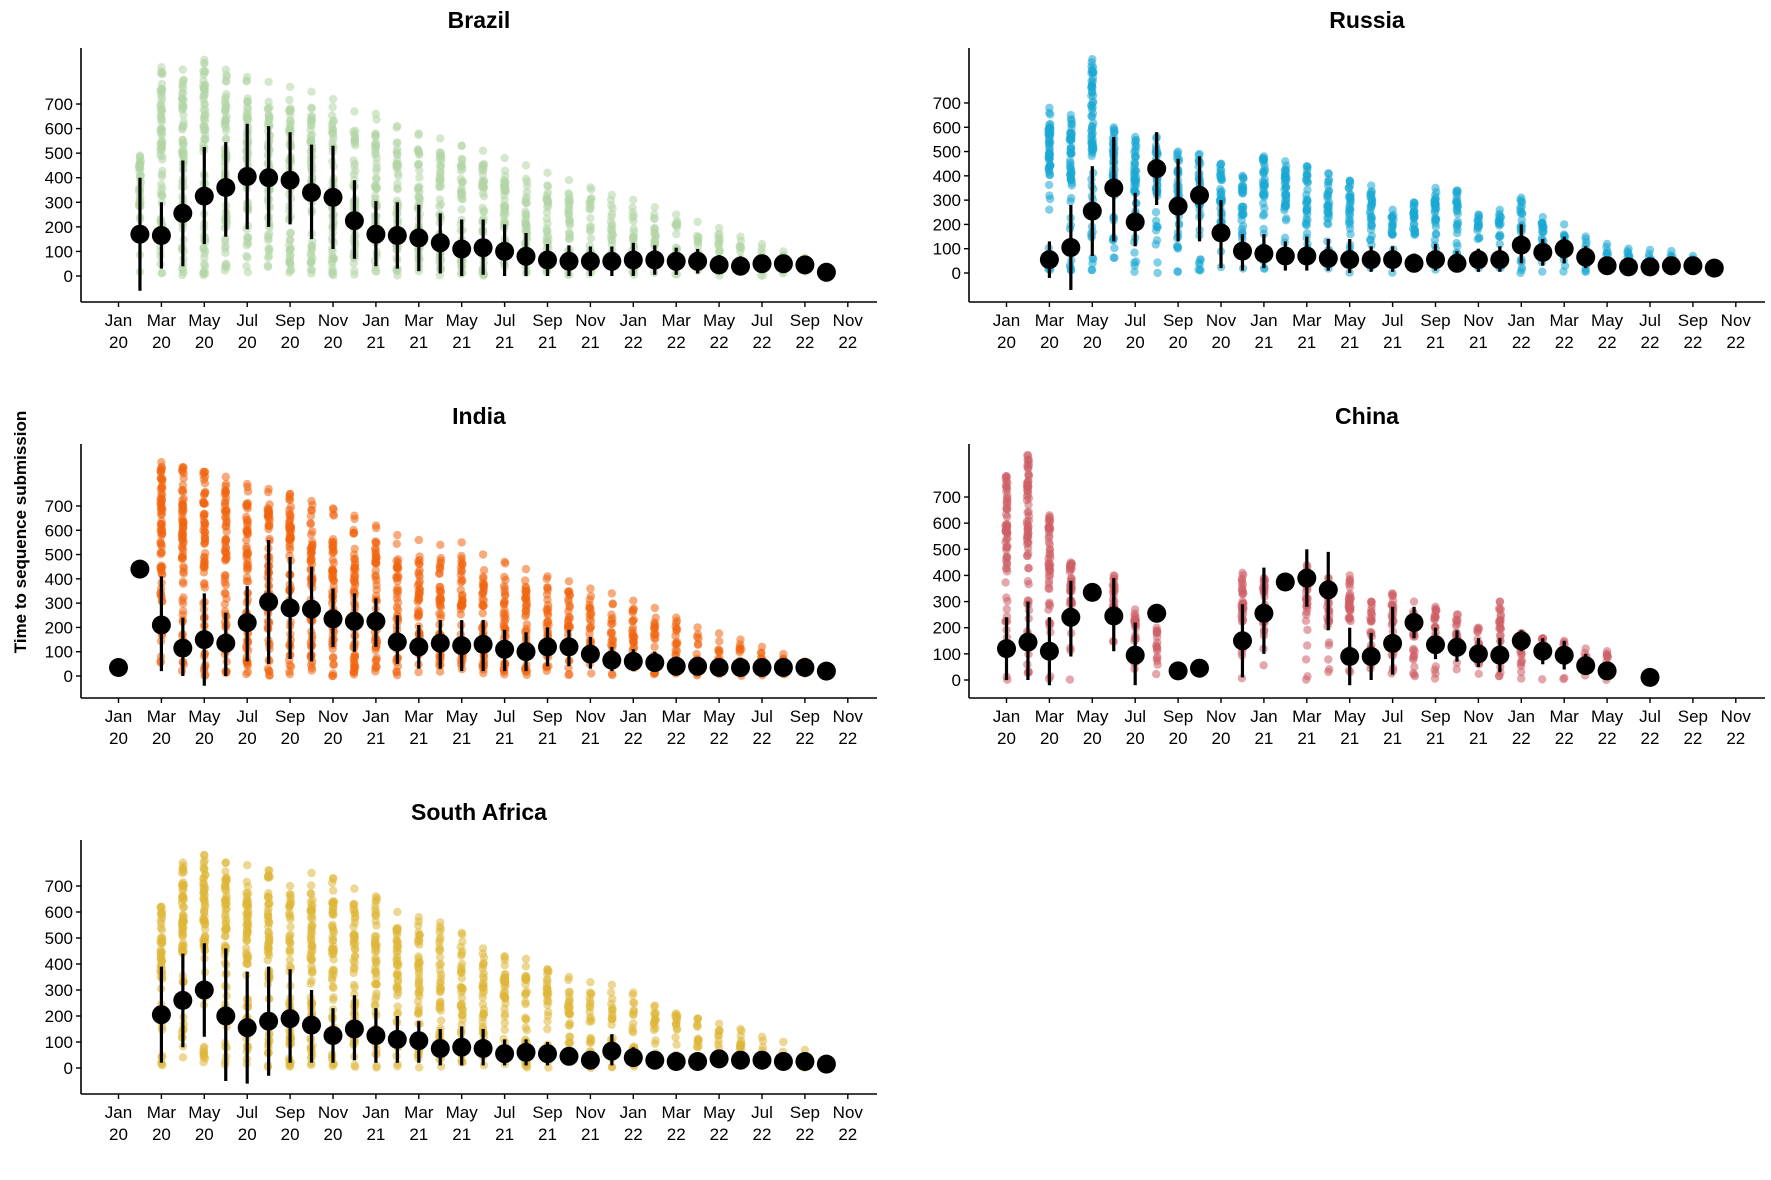 The width and height of the screenshot is (1771, 1180). I want to click on y-tick-label: 500, so click(947, 152).